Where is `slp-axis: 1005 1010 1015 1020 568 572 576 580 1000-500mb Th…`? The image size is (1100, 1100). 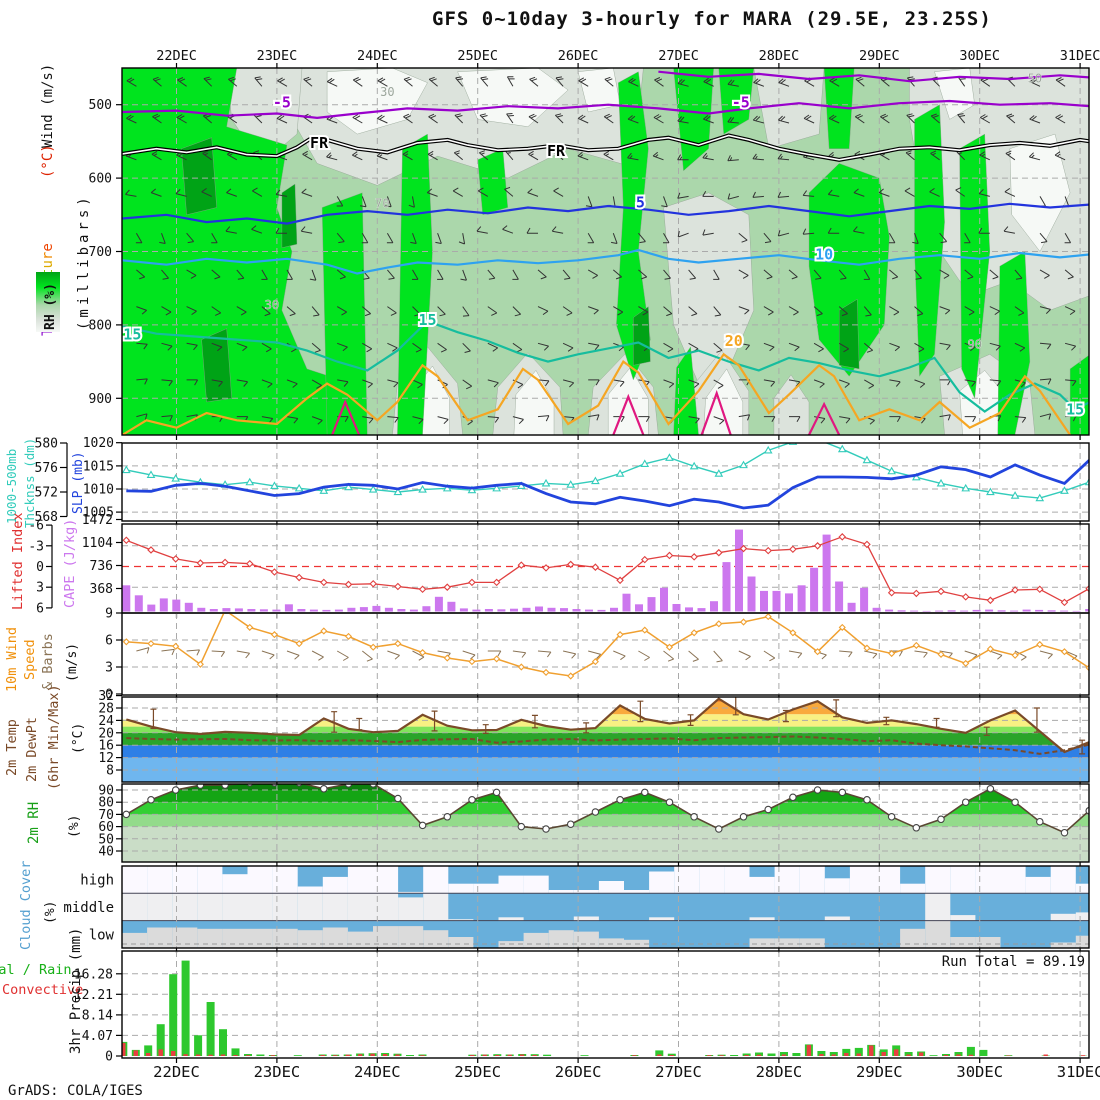 slp-axis: 1005 1010 1015 1020 568 572 576 580 1000-500mb Th… is located at coordinates (542, 482).